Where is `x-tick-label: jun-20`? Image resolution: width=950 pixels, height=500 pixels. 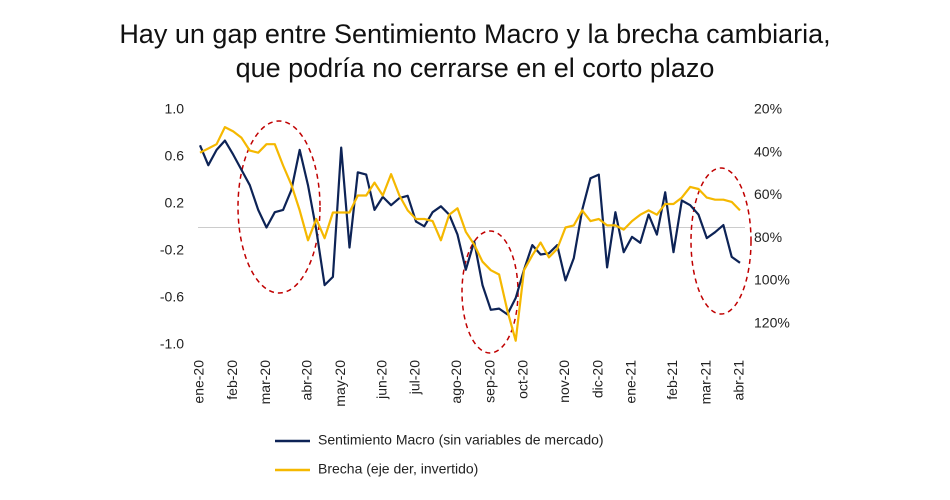
x-tick-label: jun-20 is located at coordinates (381, 380).